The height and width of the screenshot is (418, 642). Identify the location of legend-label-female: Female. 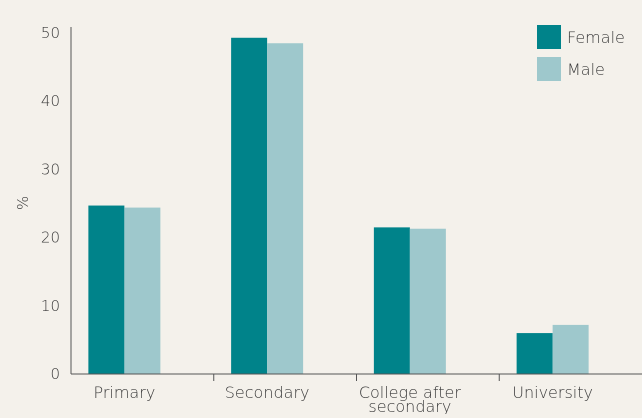
(596, 37).